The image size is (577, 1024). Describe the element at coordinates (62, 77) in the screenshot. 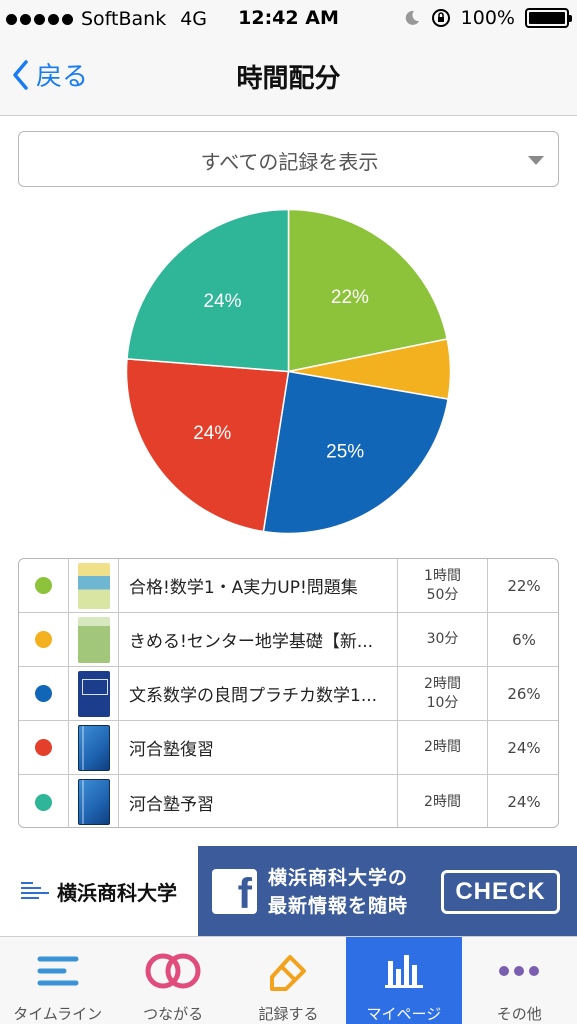

I see `back-label: 戻る` at that location.